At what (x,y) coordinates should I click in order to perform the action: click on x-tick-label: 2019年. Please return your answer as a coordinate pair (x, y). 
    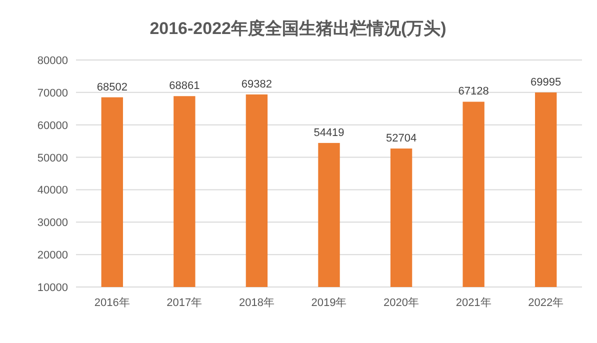
    Looking at the image, I should click on (329, 303).